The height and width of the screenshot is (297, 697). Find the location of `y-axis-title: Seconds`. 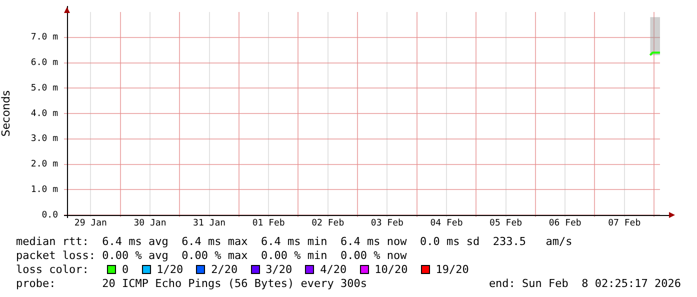

y-axis-title: Seconds is located at coordinates (6, 113).